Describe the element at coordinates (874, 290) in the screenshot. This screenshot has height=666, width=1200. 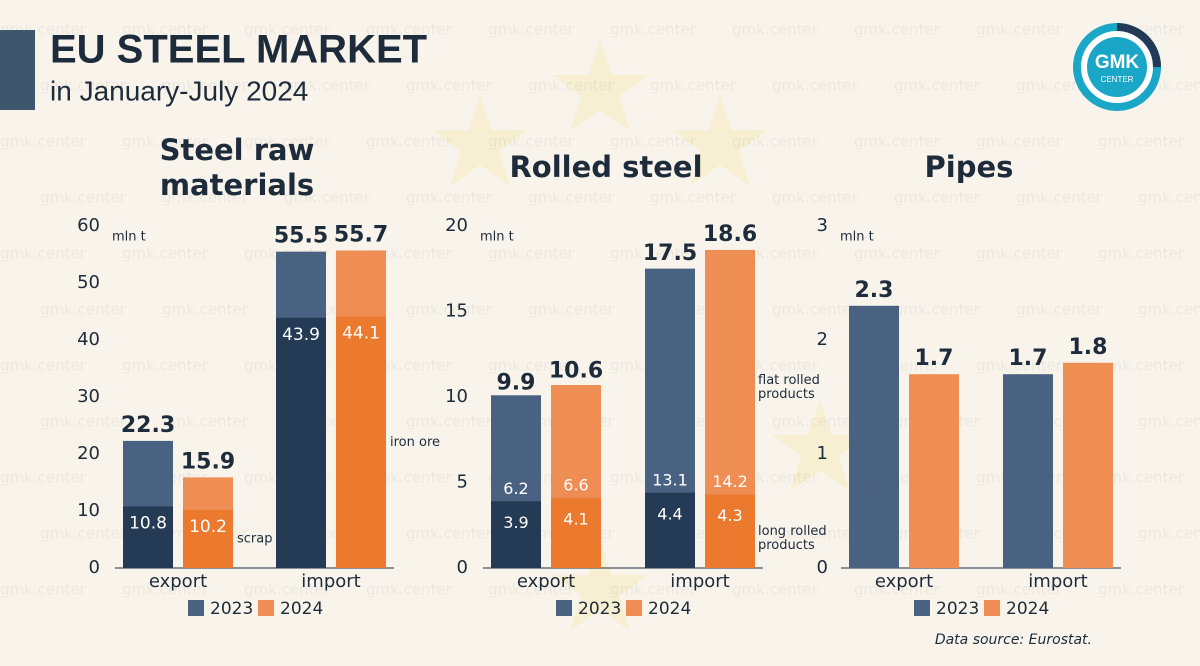
I see `value-label: 2.3` at that location.